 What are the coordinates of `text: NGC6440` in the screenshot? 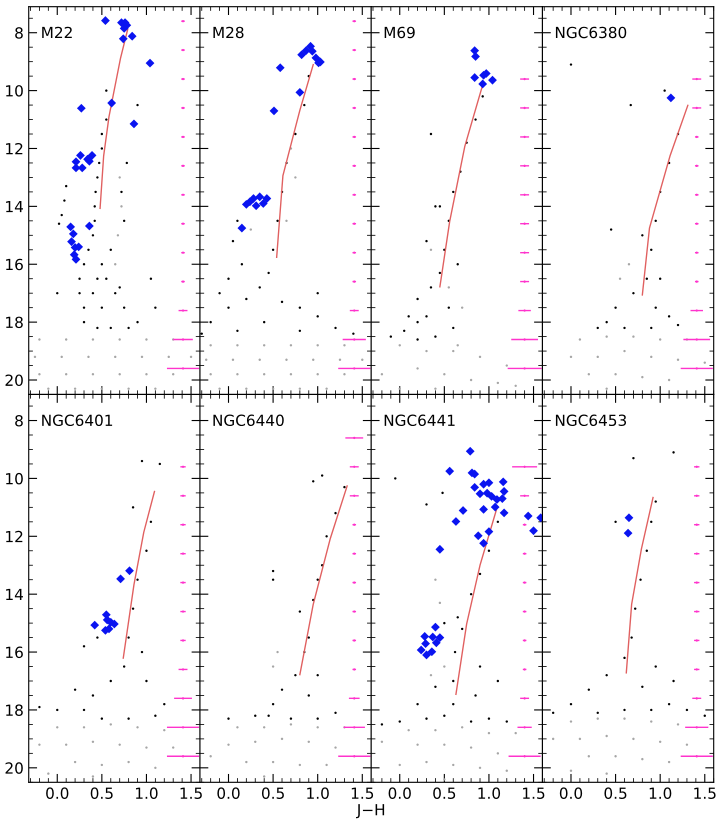 It's located at (248, 420).